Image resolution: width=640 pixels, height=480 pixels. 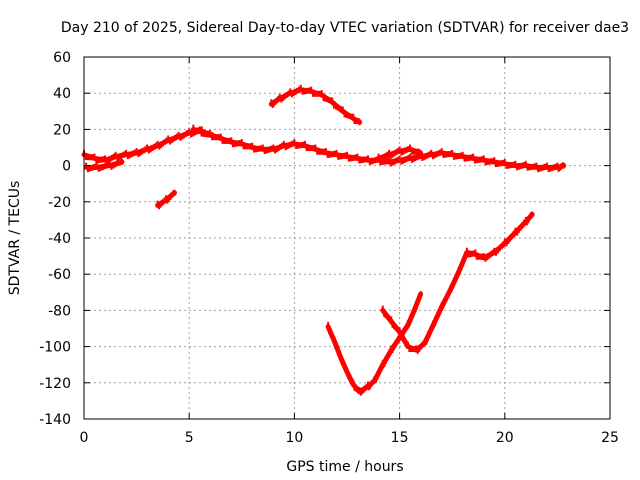 What do you see at coordinates (62, 94) in the screenshot?
I see `y-tick-label: 40` at bounding box center [62, 94].